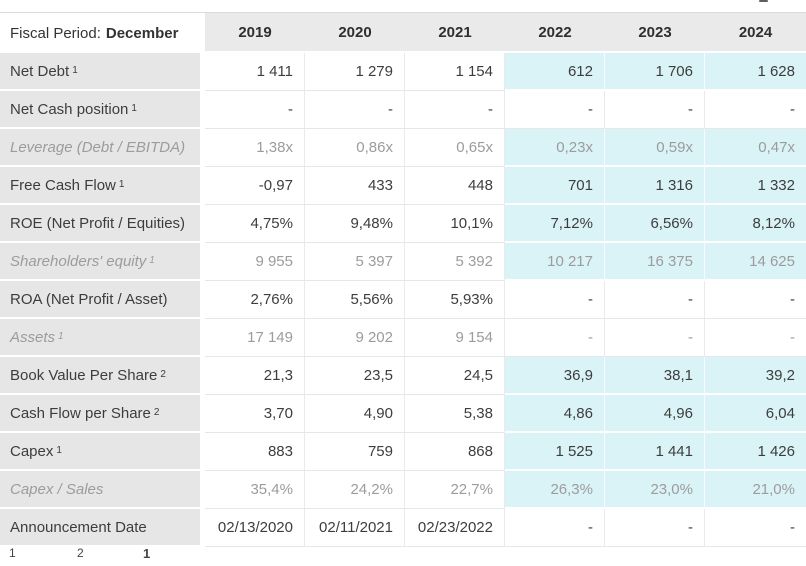  What do you see at coordinates (355, 376) in the screenshot?
I see `value-cell: 23,5` at bounding box center [355, 376].